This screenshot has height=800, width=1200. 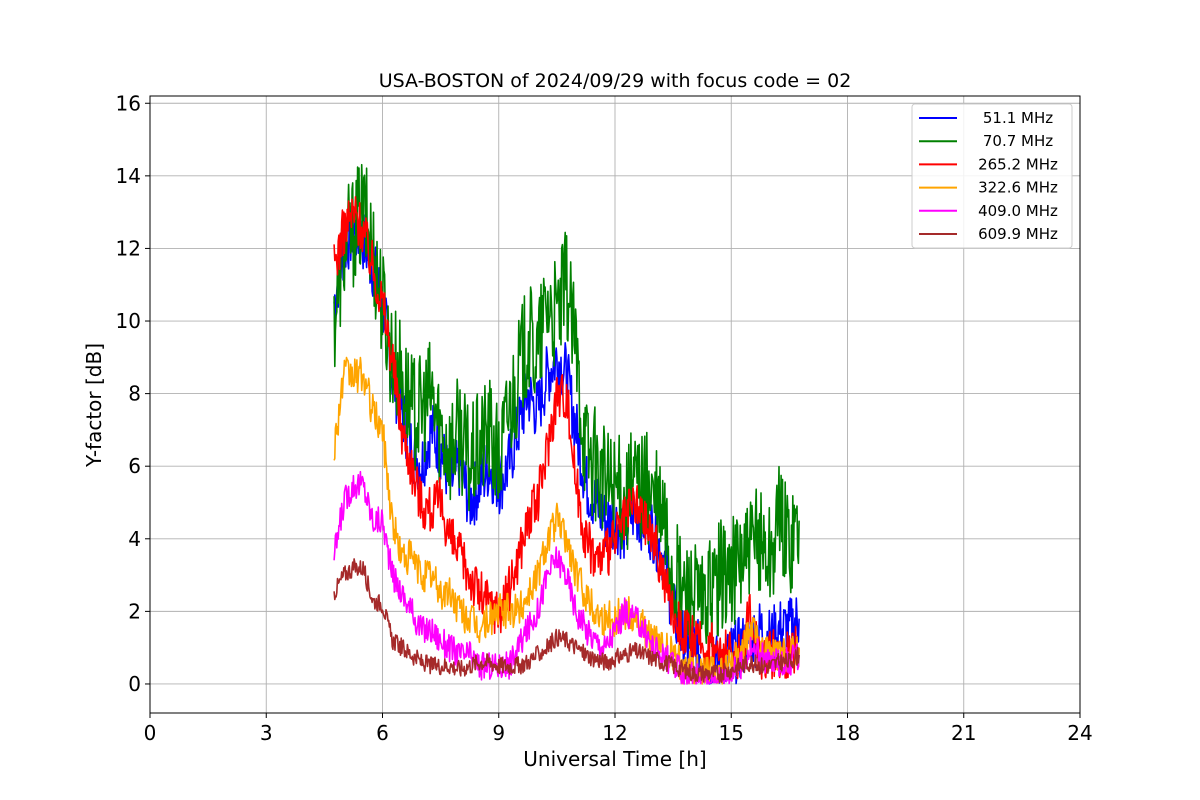 I want to click on series-line, so click(x=566, y=620).